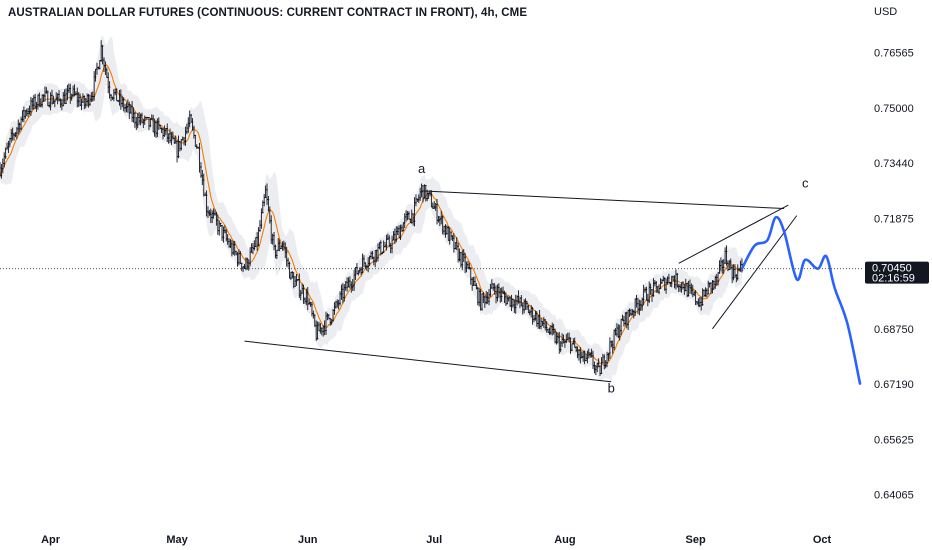 The width and height of the screenshot is (932, 550). What do you see at coordinates (894, 330) in the screenshot?
I see `y-tick-label: 0.68750` at bounding box center [894, 330].